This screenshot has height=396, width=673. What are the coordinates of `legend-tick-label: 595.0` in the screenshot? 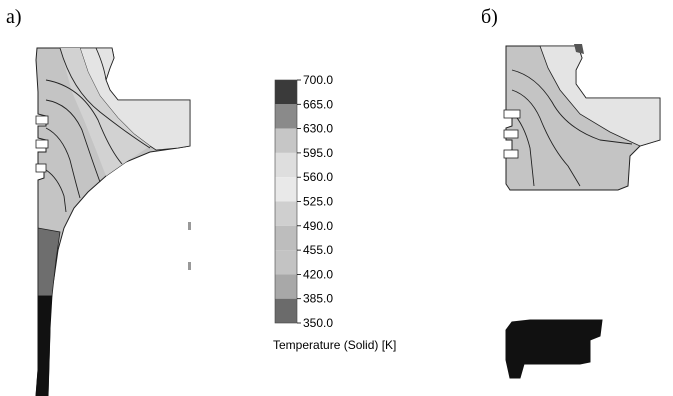 It's located at (318, 153).